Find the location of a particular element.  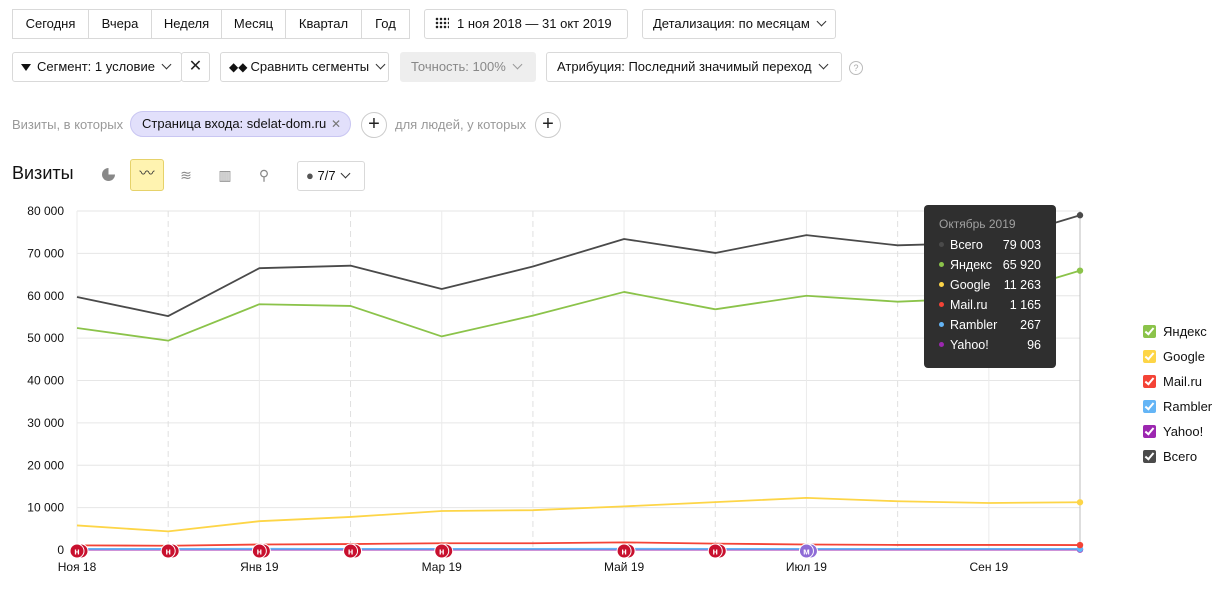

period-week-button: Неделя is located at coordinates (187, 24).